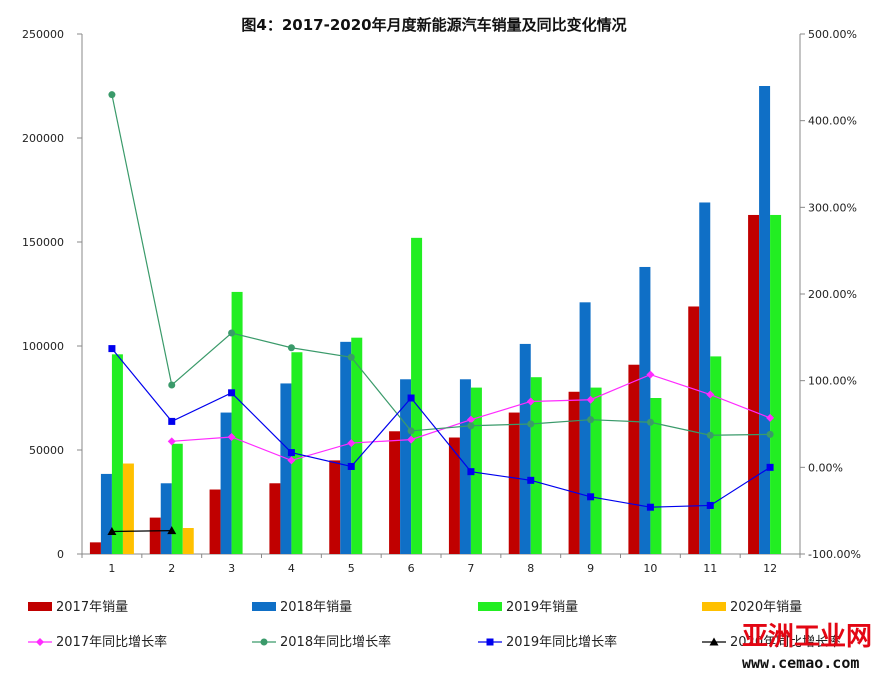  Describe the element at coordinates (111, 642) in the screenshot. I see `legend-label: 2017年同比增长率` at that location.